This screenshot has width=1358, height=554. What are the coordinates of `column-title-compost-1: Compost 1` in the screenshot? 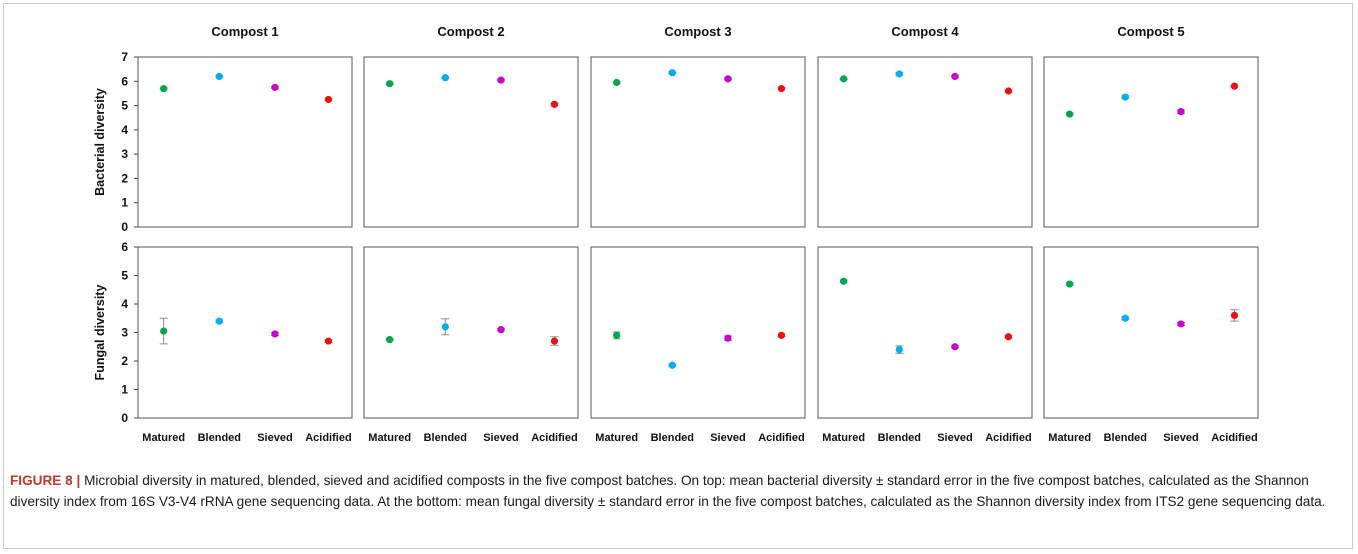 It's located at (244, 31).